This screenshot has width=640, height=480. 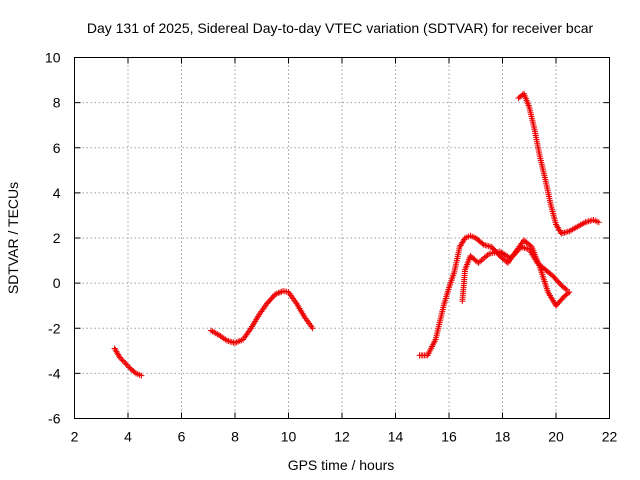 What do you see at coordinates (182, 437) in the screenshot?
I see `x-tick-label: 6` at bounding box center [182, 437].